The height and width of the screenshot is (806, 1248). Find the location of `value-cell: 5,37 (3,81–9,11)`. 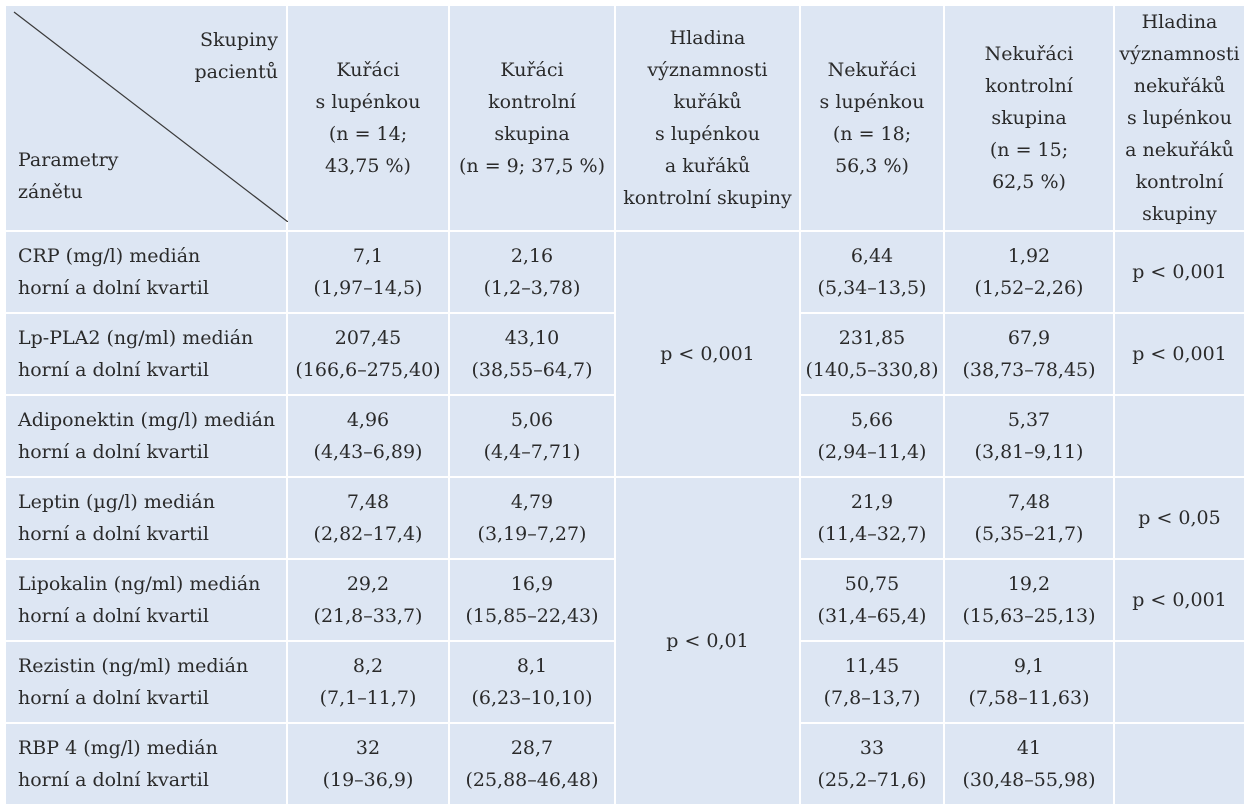

value-cell: 5,37 (3,81–9,11) is located at coordinates (1029, 436).